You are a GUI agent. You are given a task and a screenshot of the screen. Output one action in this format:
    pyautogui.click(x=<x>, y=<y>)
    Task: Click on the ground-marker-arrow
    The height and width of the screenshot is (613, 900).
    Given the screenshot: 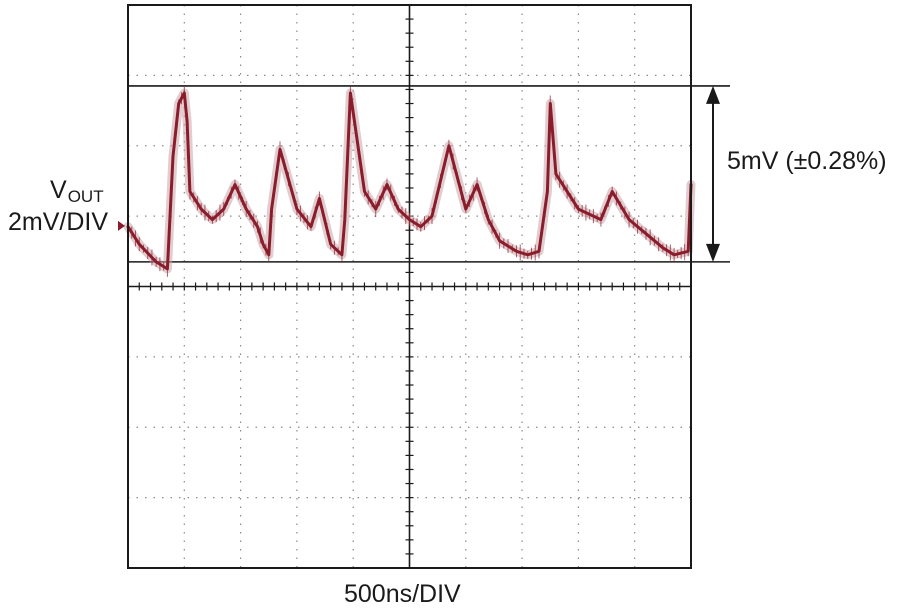 What is the action you would take?
    pyautogui.click(x=121, y=225)
    